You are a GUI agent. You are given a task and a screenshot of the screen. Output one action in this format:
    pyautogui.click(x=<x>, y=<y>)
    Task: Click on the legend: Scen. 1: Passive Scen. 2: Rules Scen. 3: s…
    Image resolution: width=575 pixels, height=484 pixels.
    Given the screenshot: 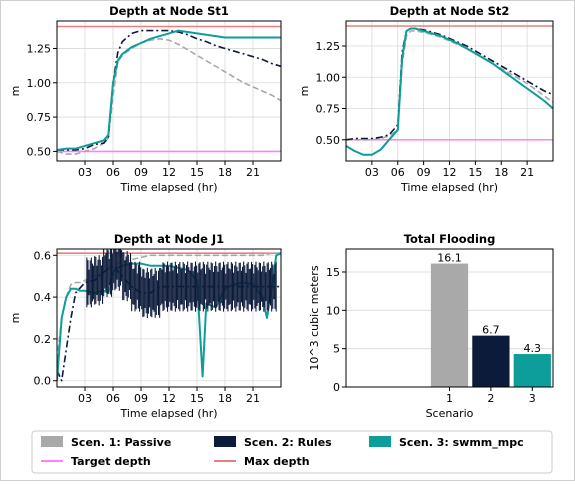 What is the action you would take?
    pyautogui.click(x=292, y=452)
    